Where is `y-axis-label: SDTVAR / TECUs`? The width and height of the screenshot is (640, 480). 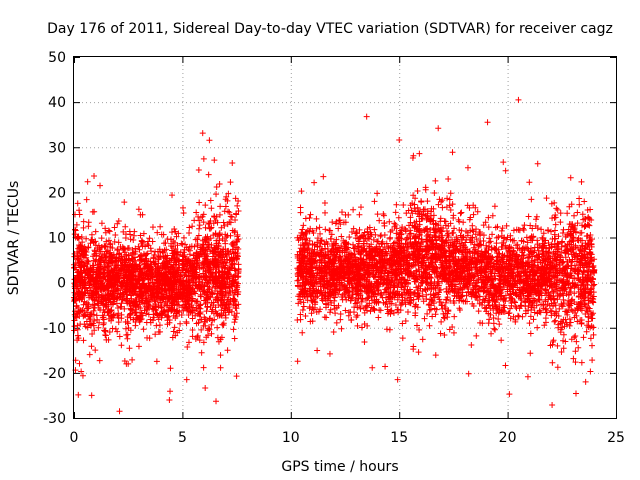
y-axis-label: SDTVAR / TECUs is located at coordinates (14, 238).